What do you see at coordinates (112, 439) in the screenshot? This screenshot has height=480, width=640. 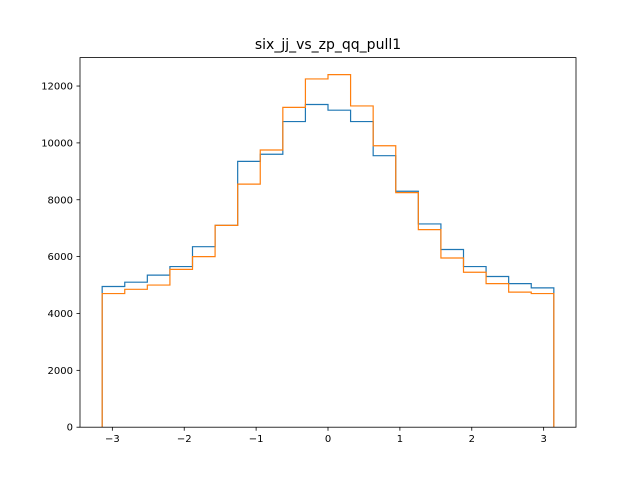 I see `x-tick-label: −3` at bounding box center [112, 439].